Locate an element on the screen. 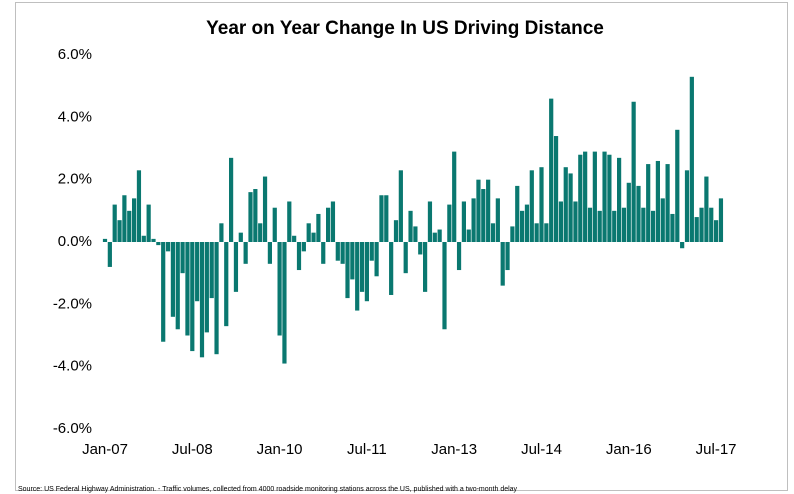 This screenshot has height=494, width=794. y-tick-label: -6.0% is located at coordinates (72, 428).